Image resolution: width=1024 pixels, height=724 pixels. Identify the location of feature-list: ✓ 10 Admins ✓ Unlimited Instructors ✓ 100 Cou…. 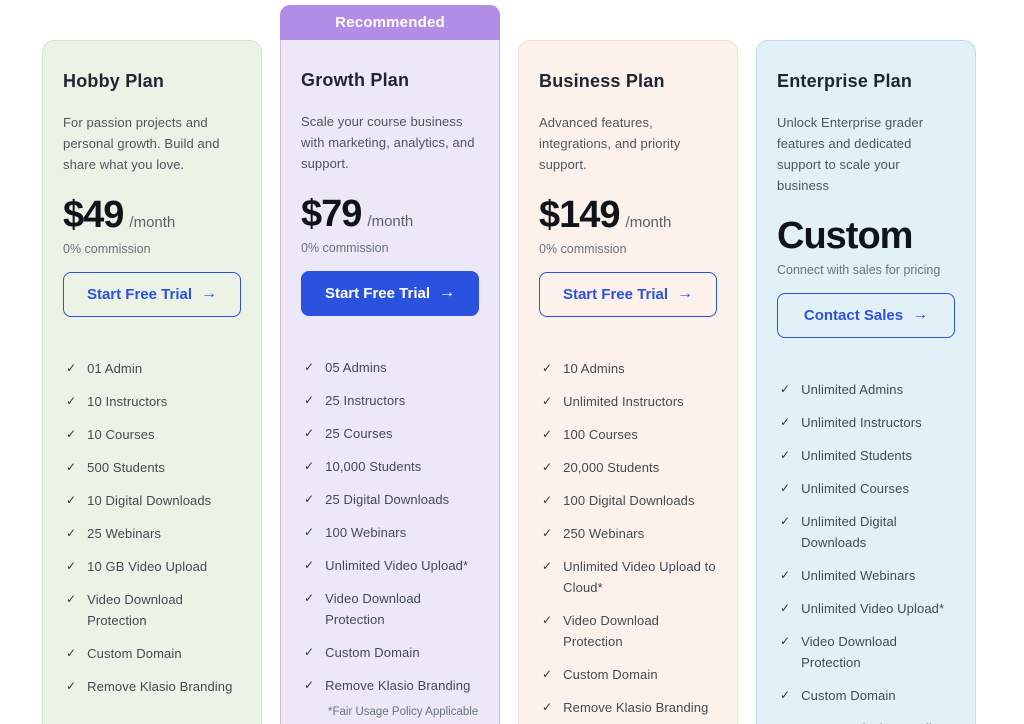
(628, 538).